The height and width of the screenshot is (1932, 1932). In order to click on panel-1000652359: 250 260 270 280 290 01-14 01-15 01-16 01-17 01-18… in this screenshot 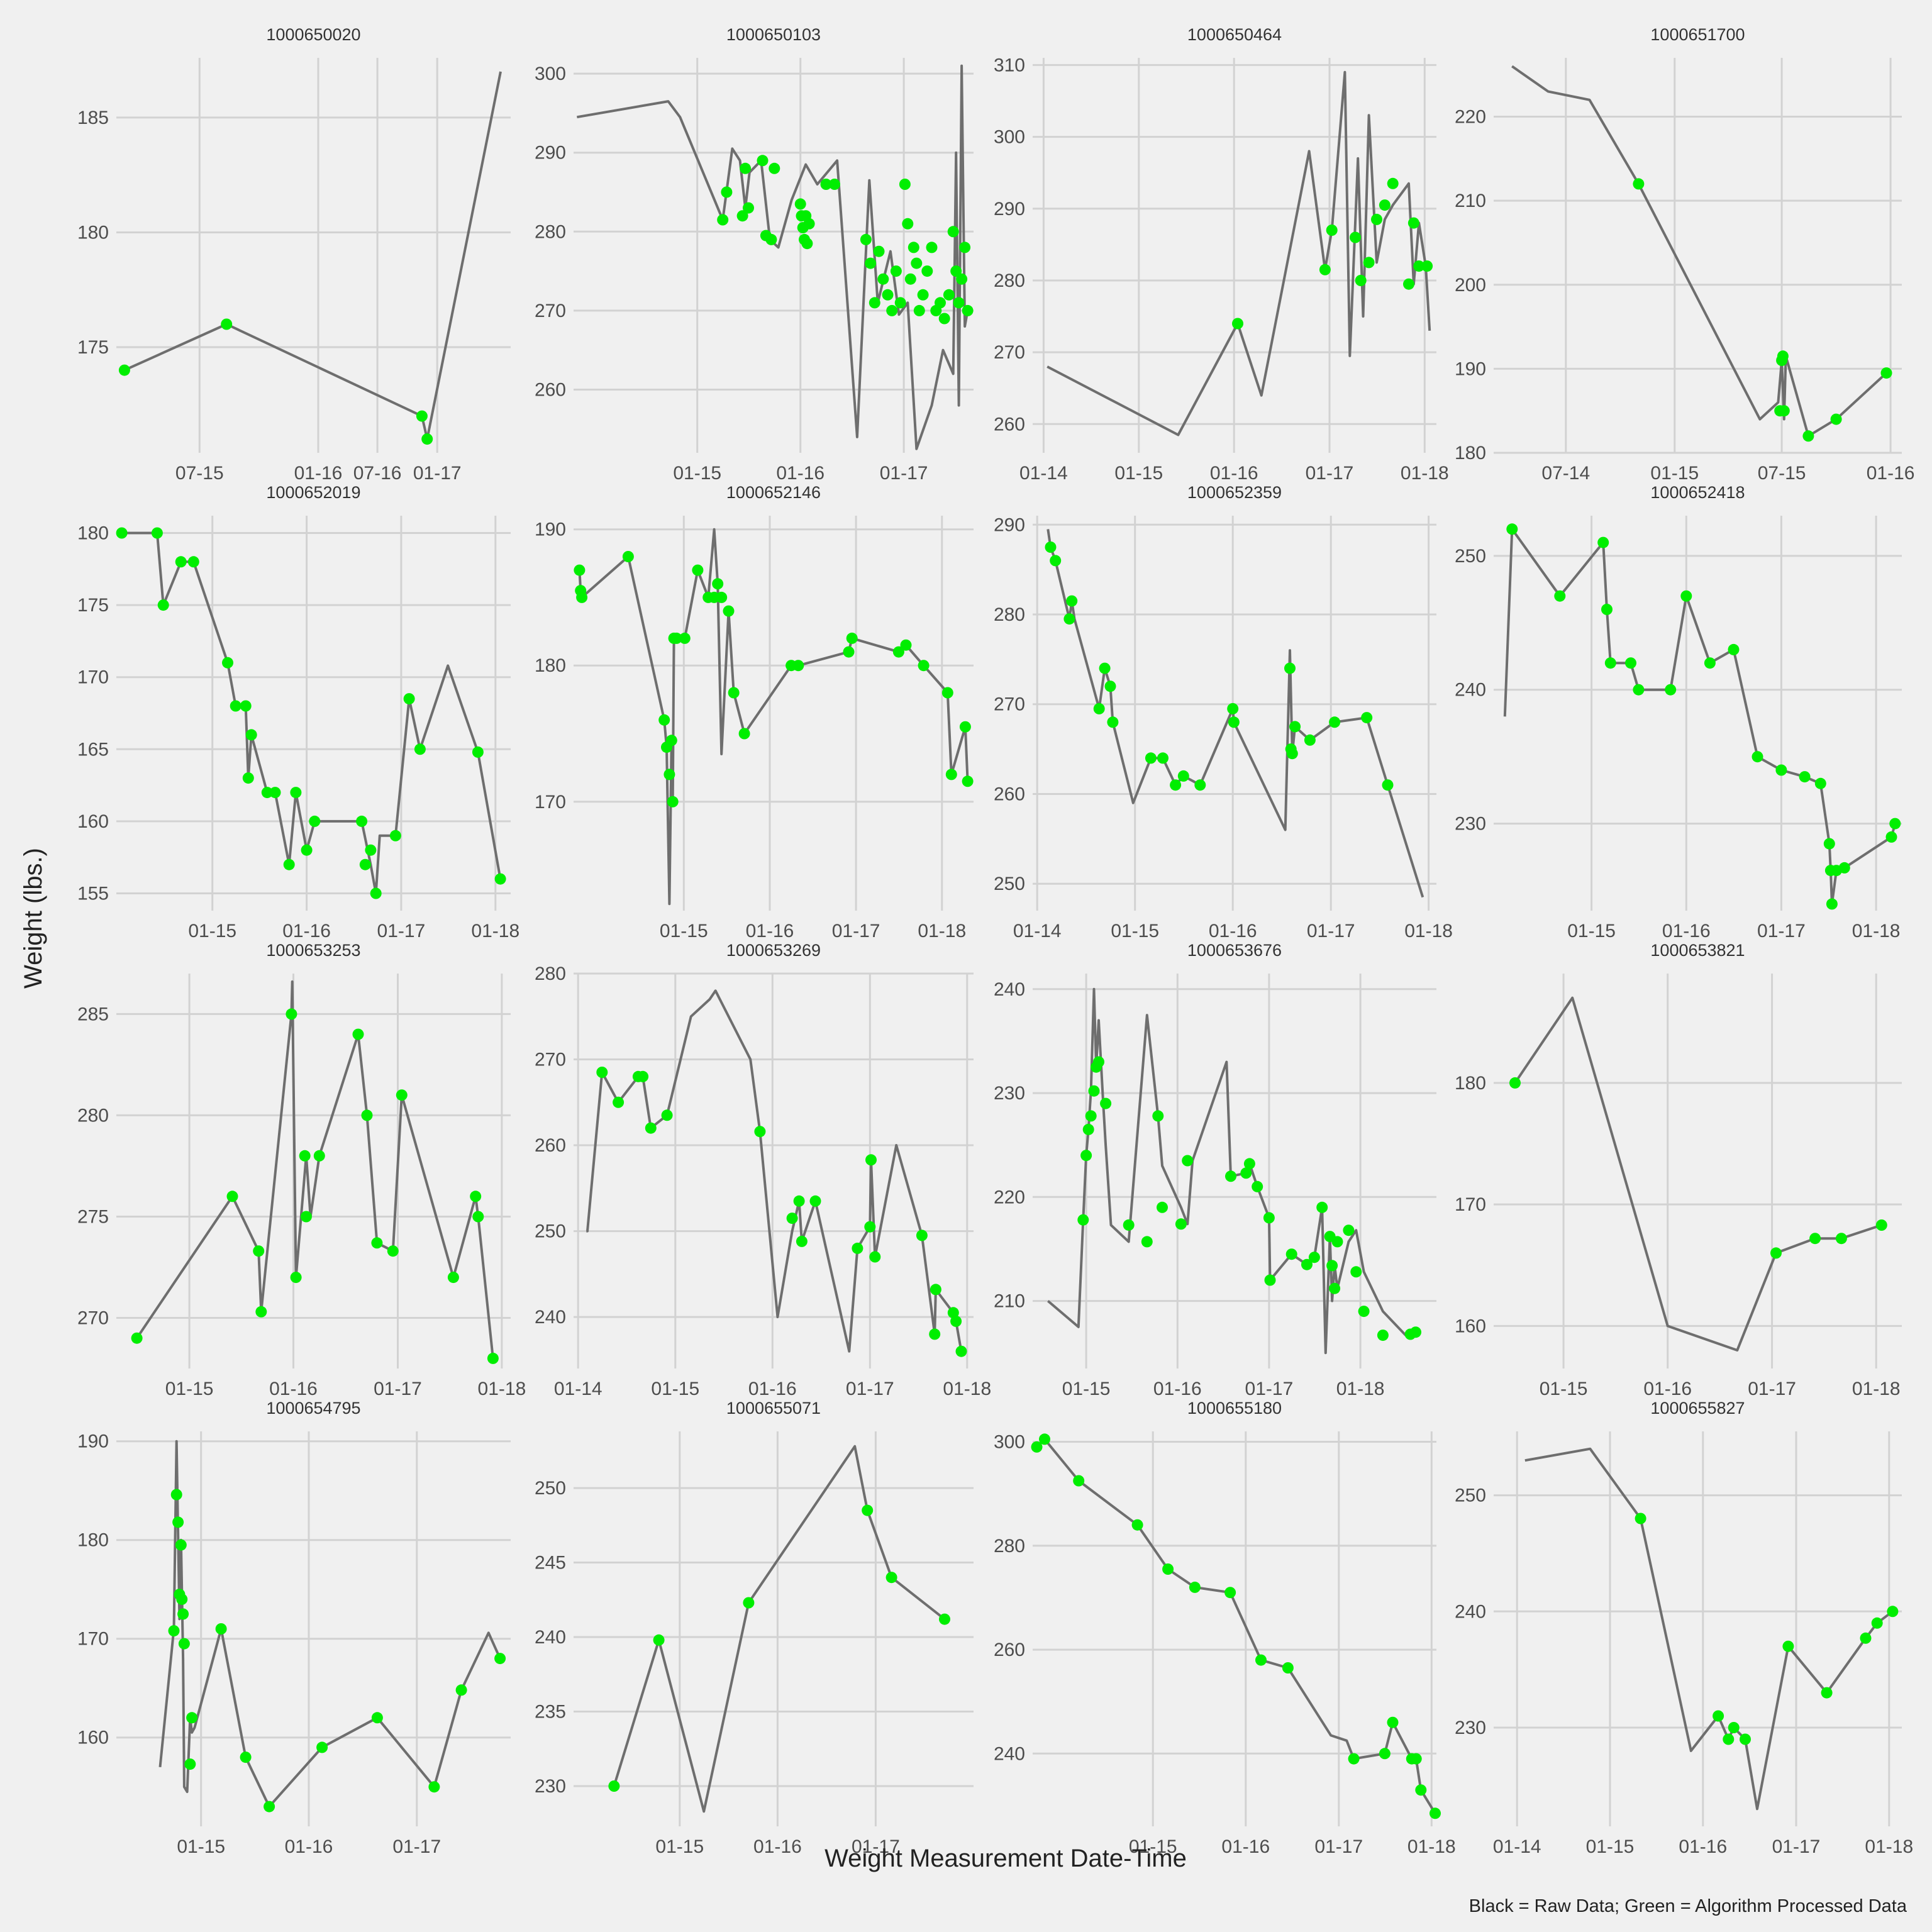, I will do `click(1223, 712)`.